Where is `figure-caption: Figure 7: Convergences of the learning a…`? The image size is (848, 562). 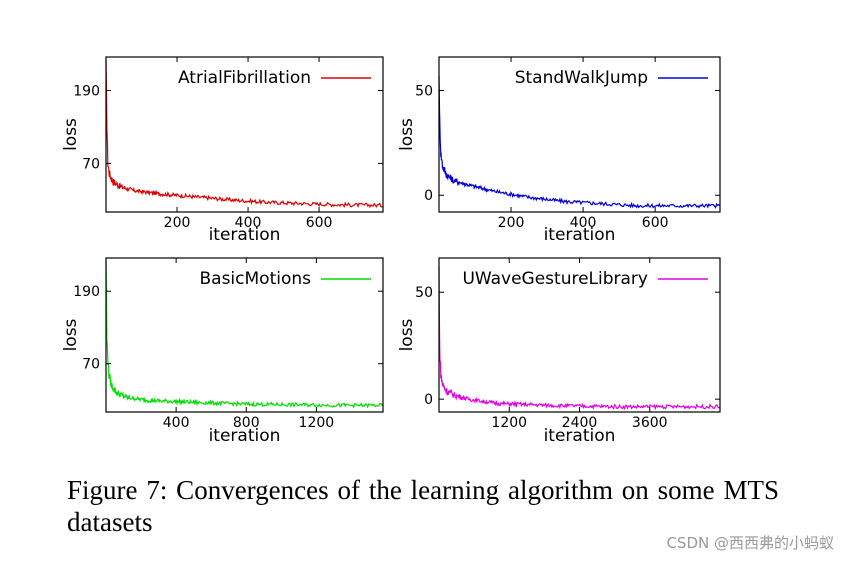 figure-caption: Figure 7: Convergences of the learning a… is located at coordinates (423, 506).